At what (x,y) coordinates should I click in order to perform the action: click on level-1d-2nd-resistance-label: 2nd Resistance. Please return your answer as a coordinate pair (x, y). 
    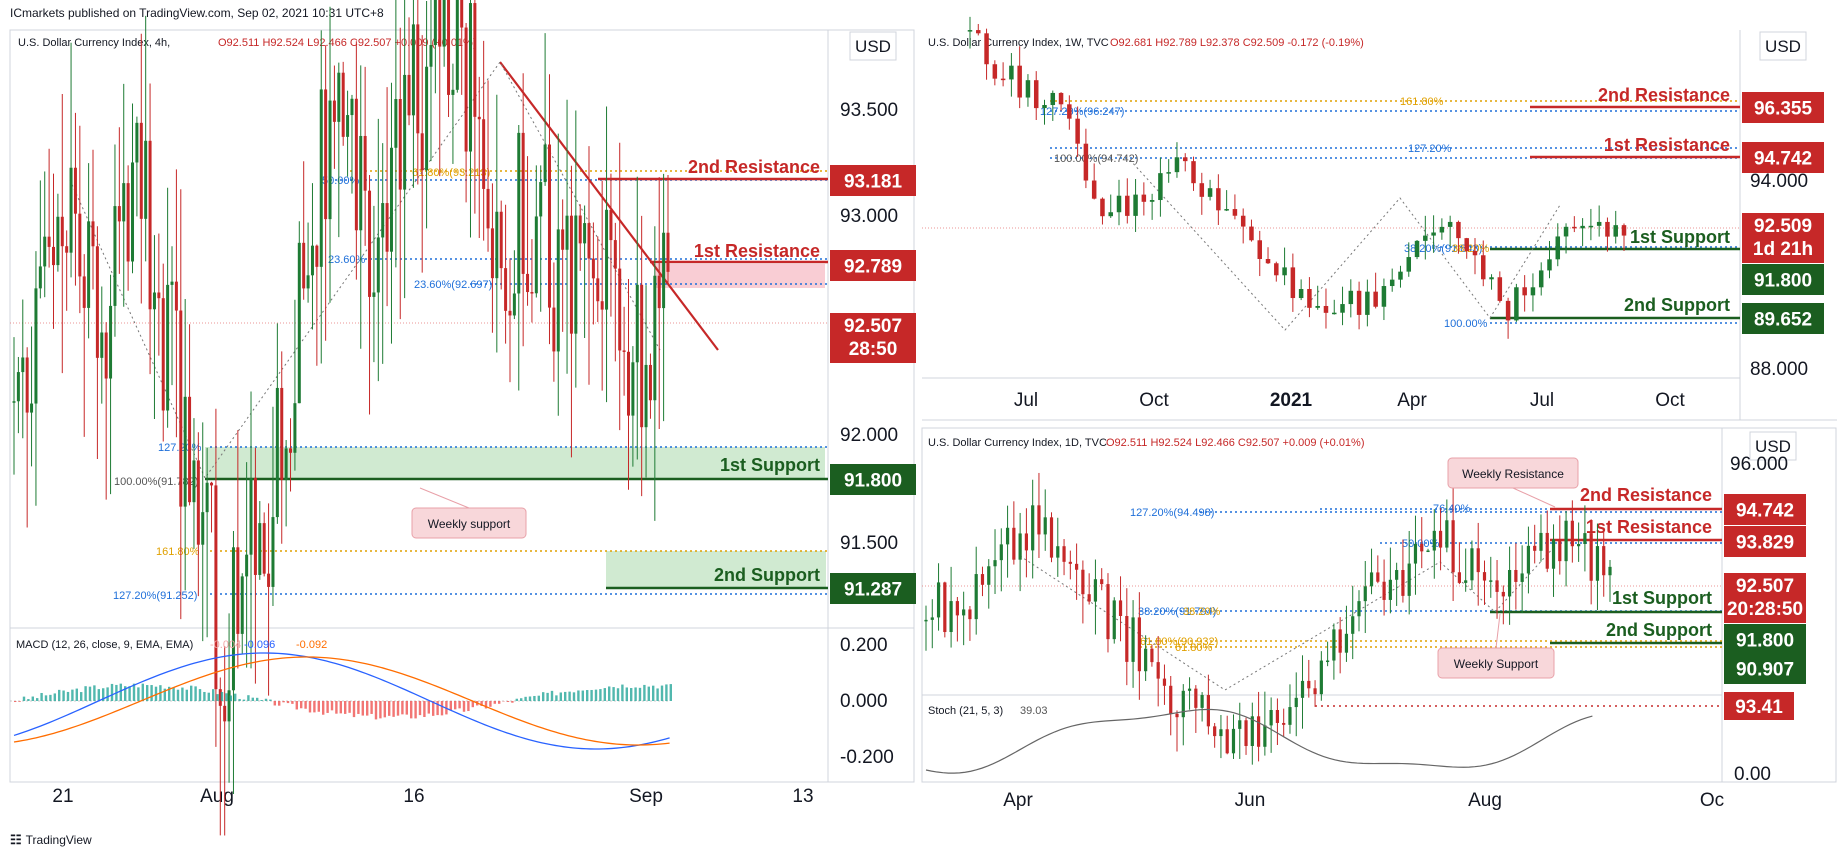
    Looking at the image, I should click on (1646, 495).